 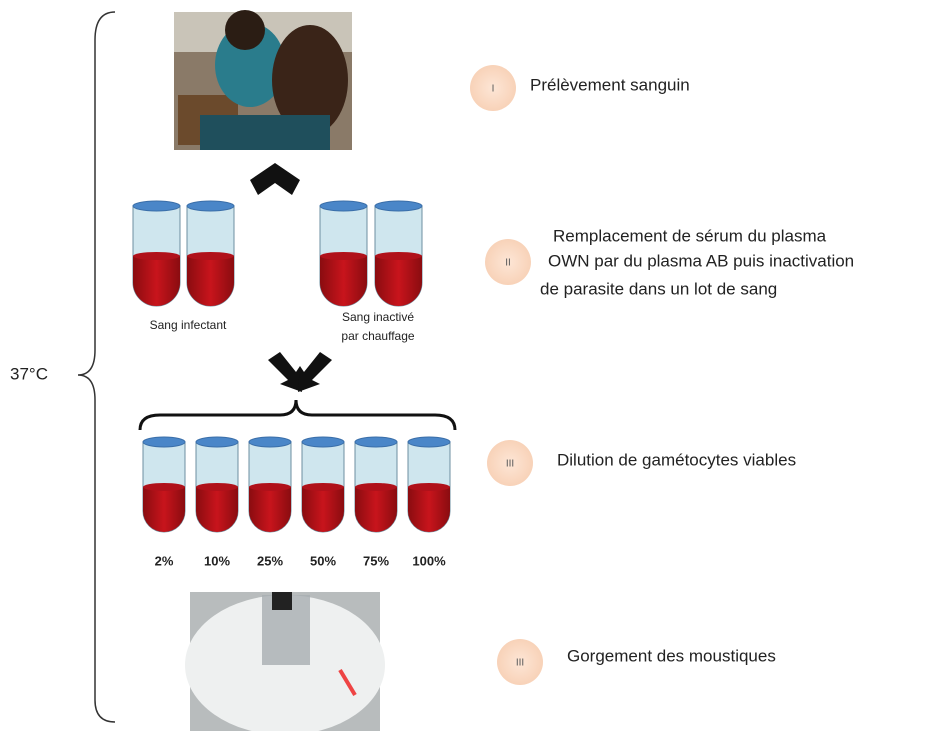 I want to click on step-text: OWN par du plasma AB puis inactivation, so click(x=701, y=260).